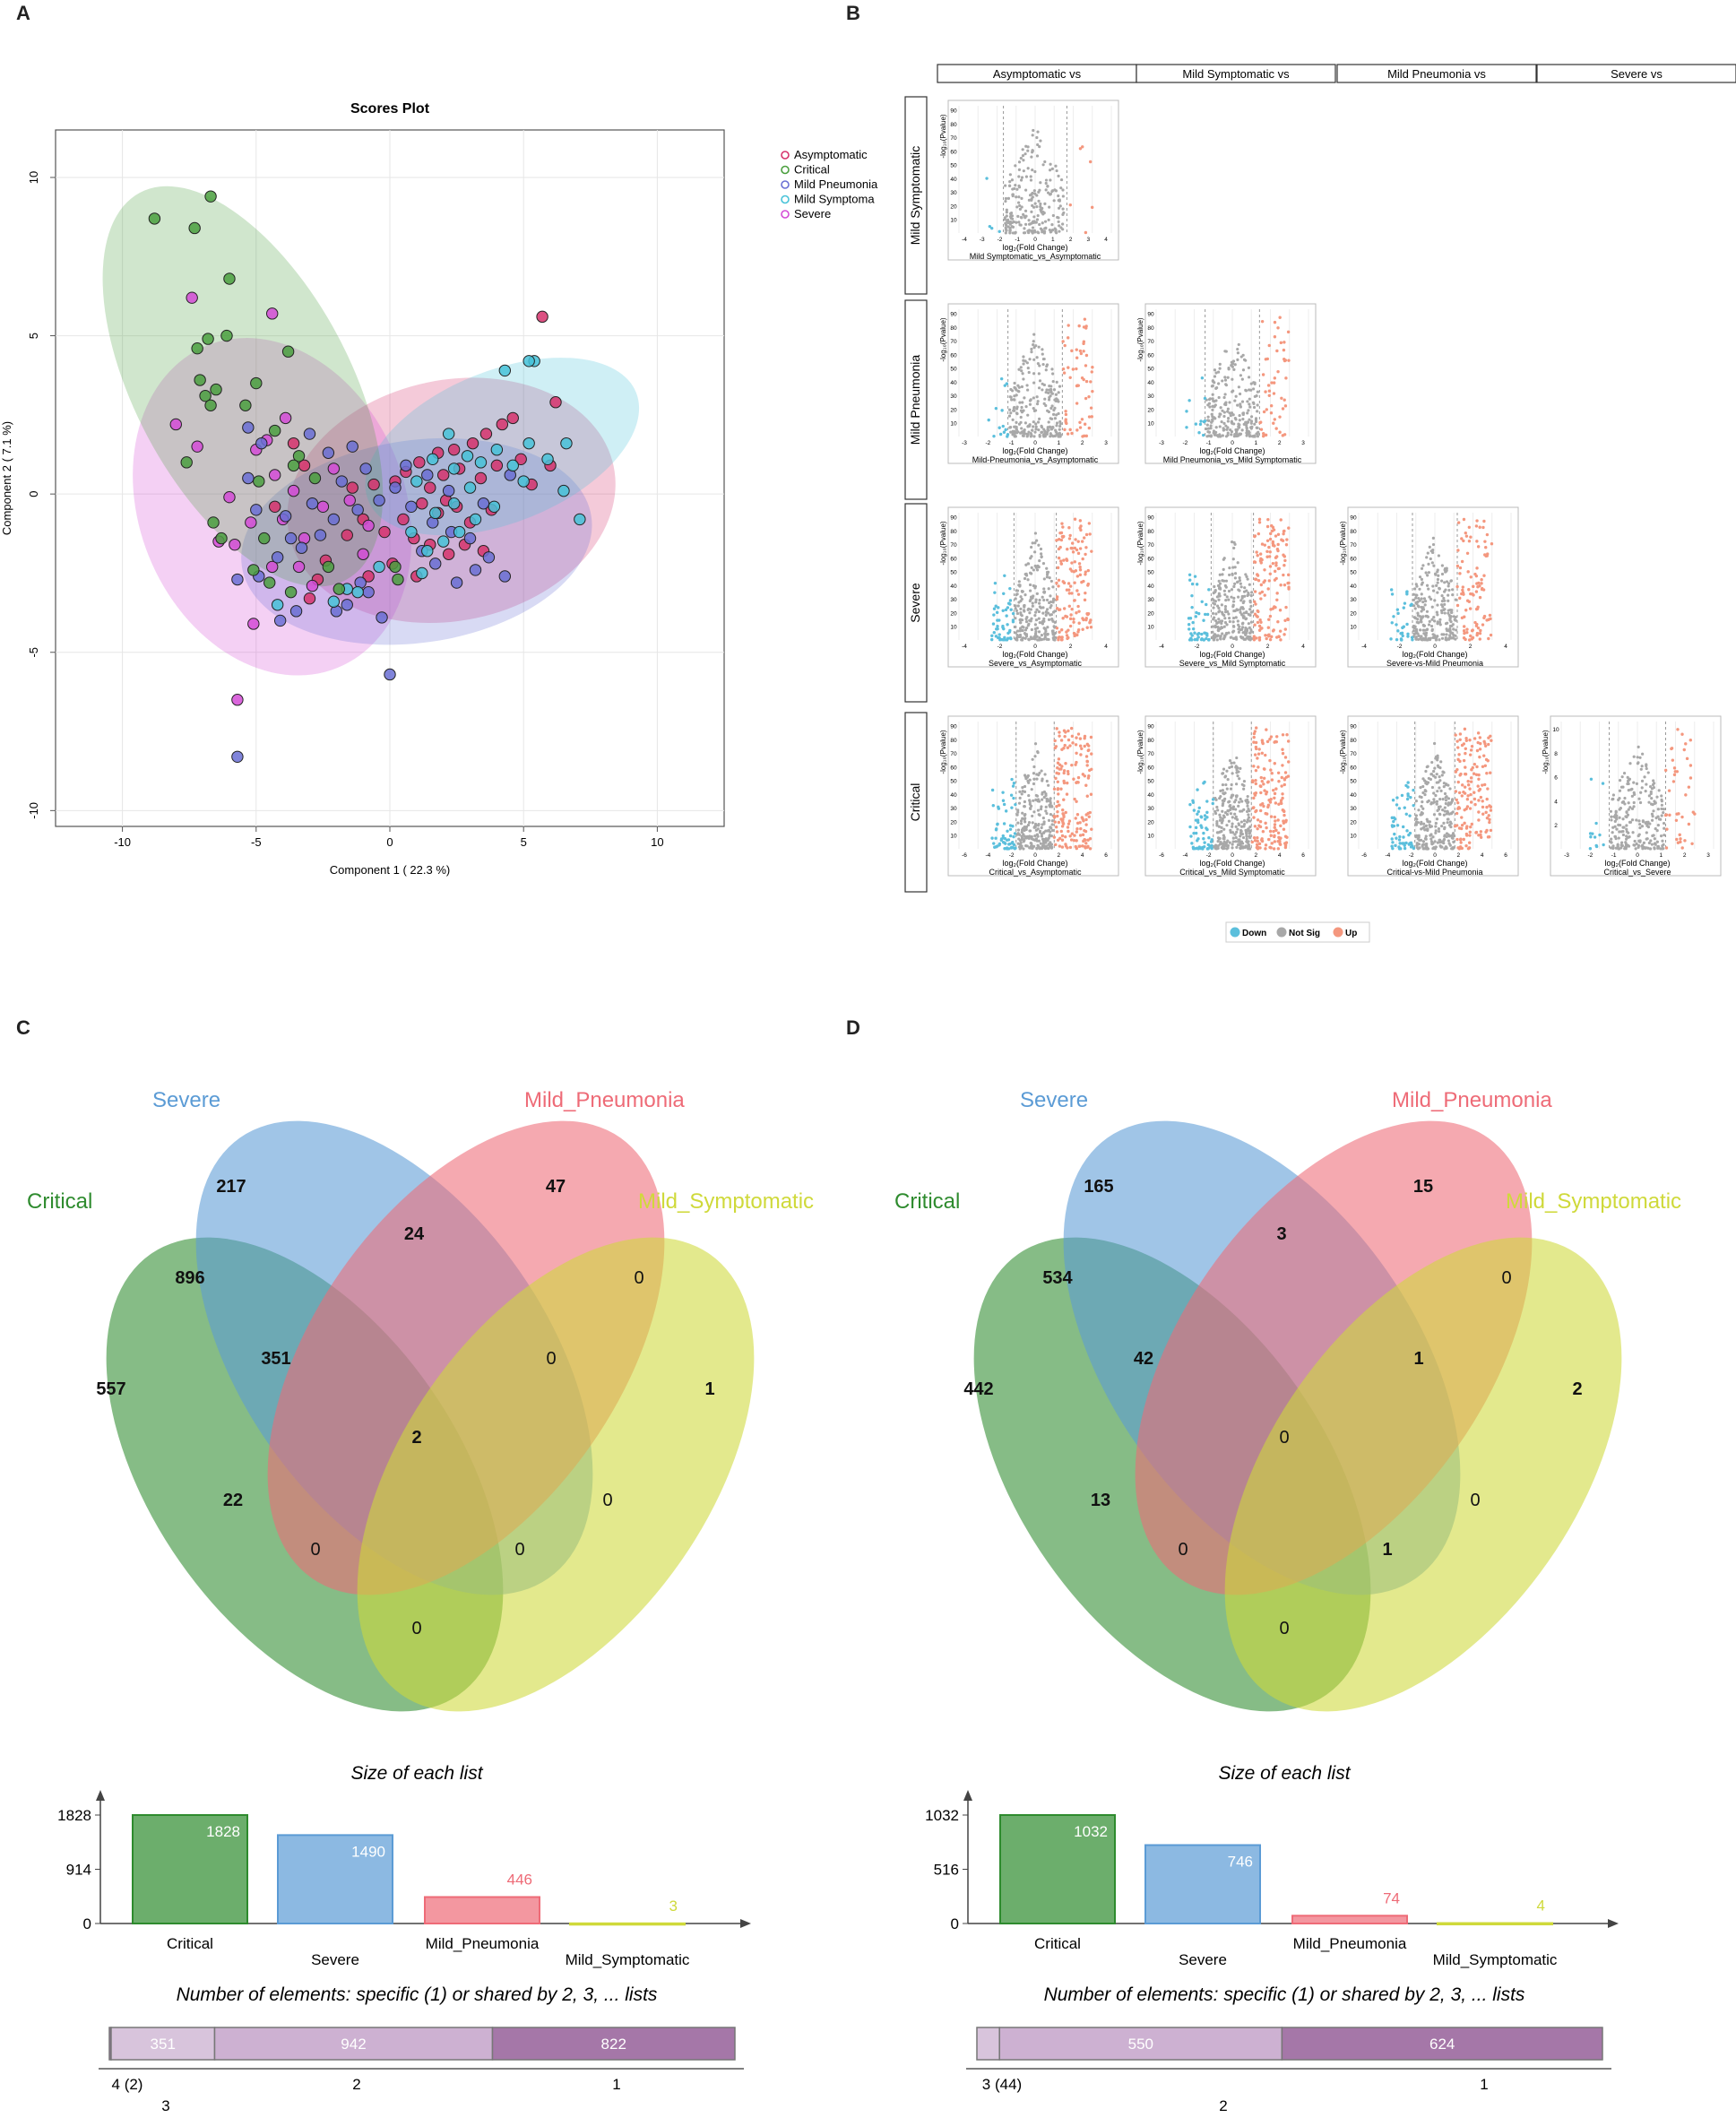  What do you see at coordinates (1436, 73) in the screenshot?
I see `column-header-box` at bounding box center [1436, 73].